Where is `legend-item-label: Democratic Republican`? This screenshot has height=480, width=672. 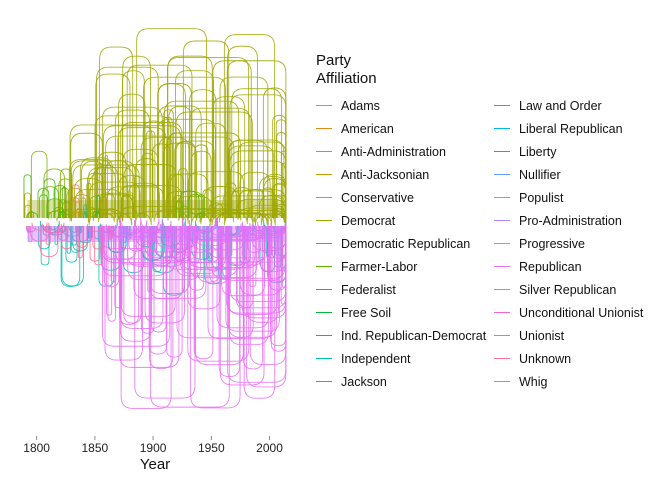
legend-item-label: Democratic Republican is located at coordinates (406, 243).